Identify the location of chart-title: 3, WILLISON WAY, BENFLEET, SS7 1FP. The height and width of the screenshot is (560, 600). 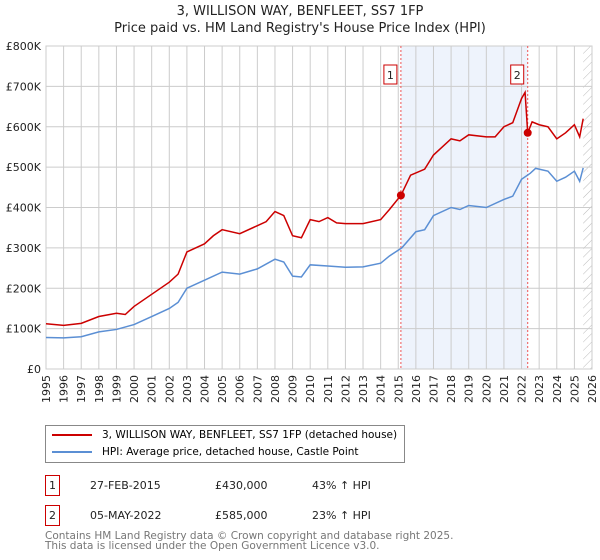
(300, 11).